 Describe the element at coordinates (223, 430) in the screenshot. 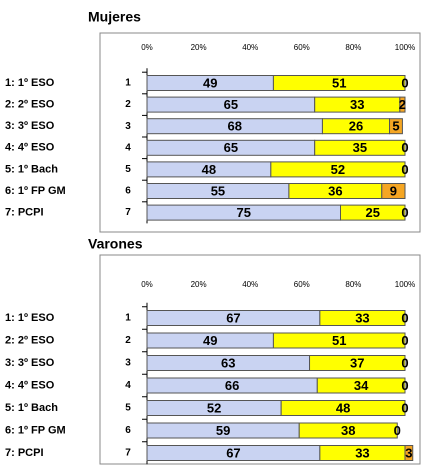

I see `data-label: 59` at that location.